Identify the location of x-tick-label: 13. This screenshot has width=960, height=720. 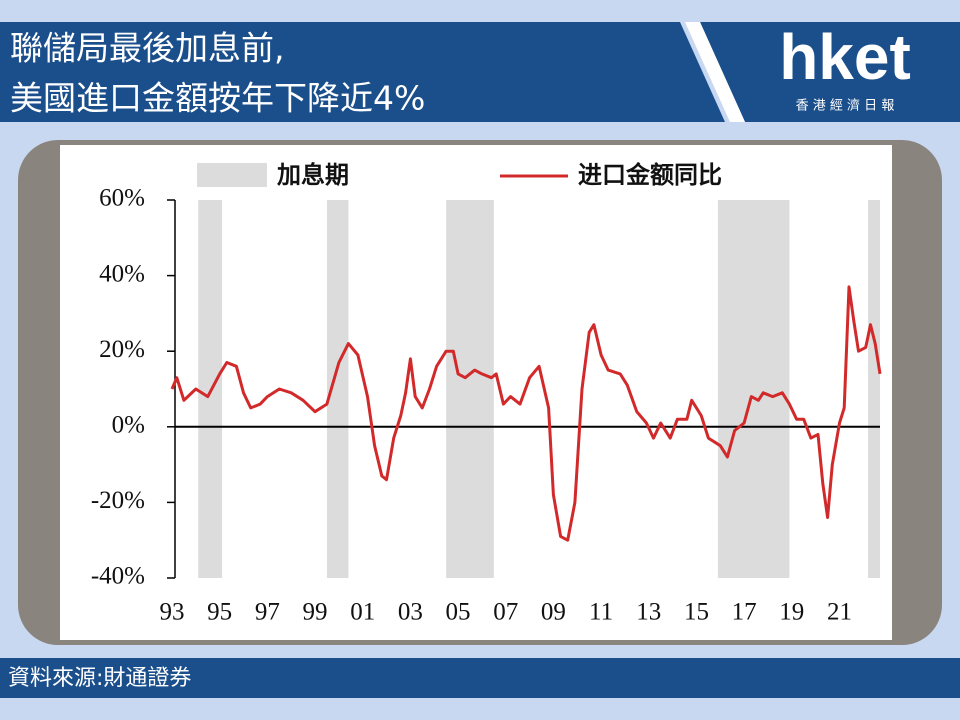
(648, 612).